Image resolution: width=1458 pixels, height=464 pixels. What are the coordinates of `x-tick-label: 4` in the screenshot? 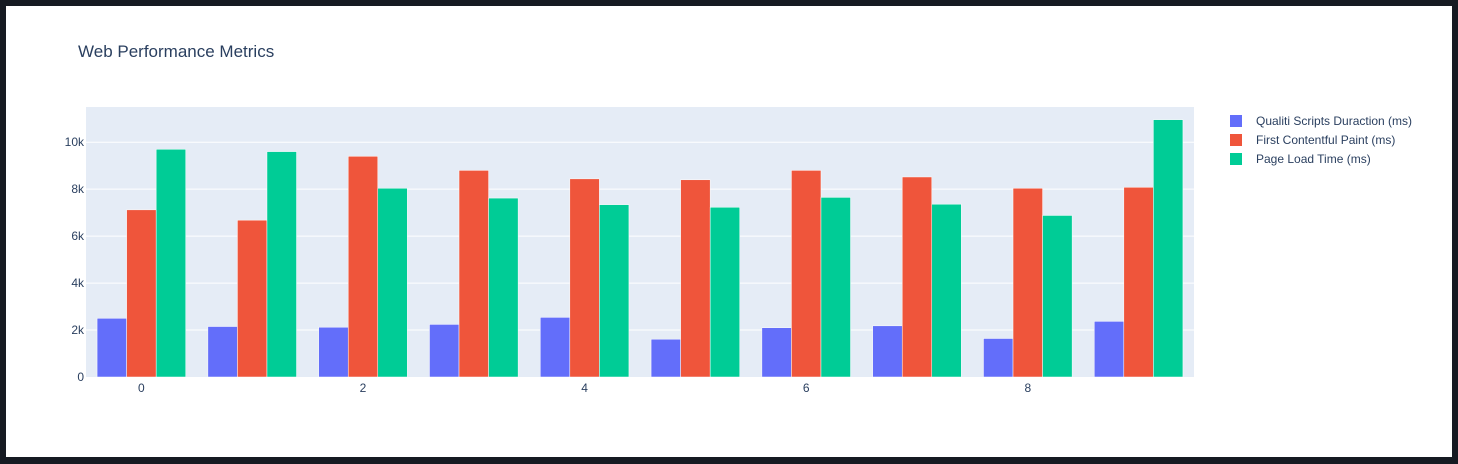 It's located at (584, 388).